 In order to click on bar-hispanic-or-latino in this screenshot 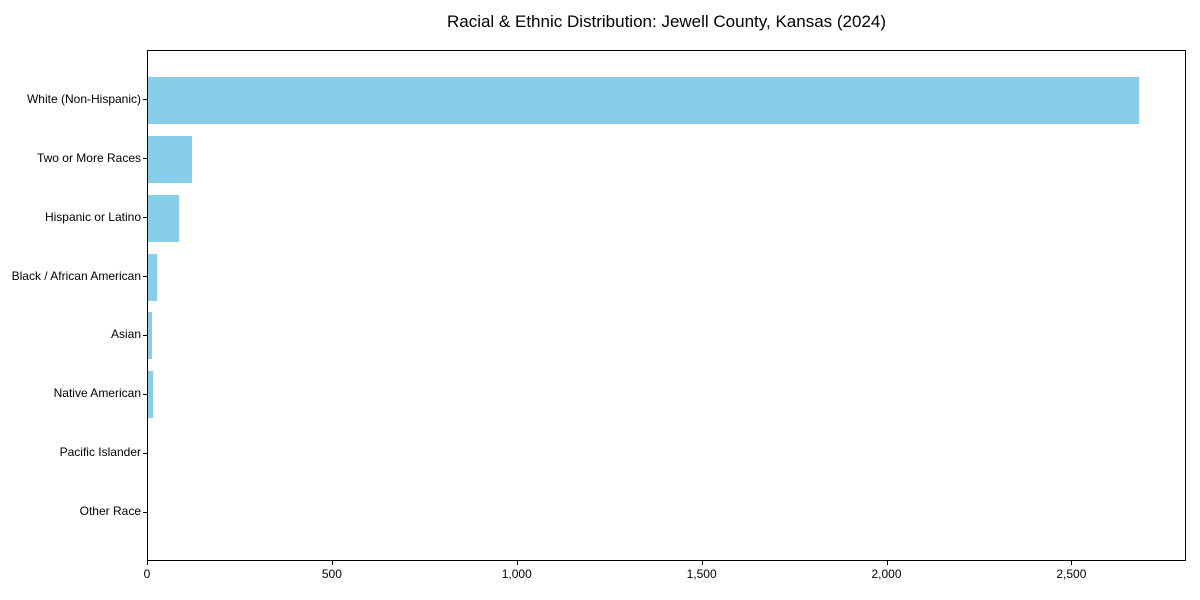, I will do `click(163, 218)`.